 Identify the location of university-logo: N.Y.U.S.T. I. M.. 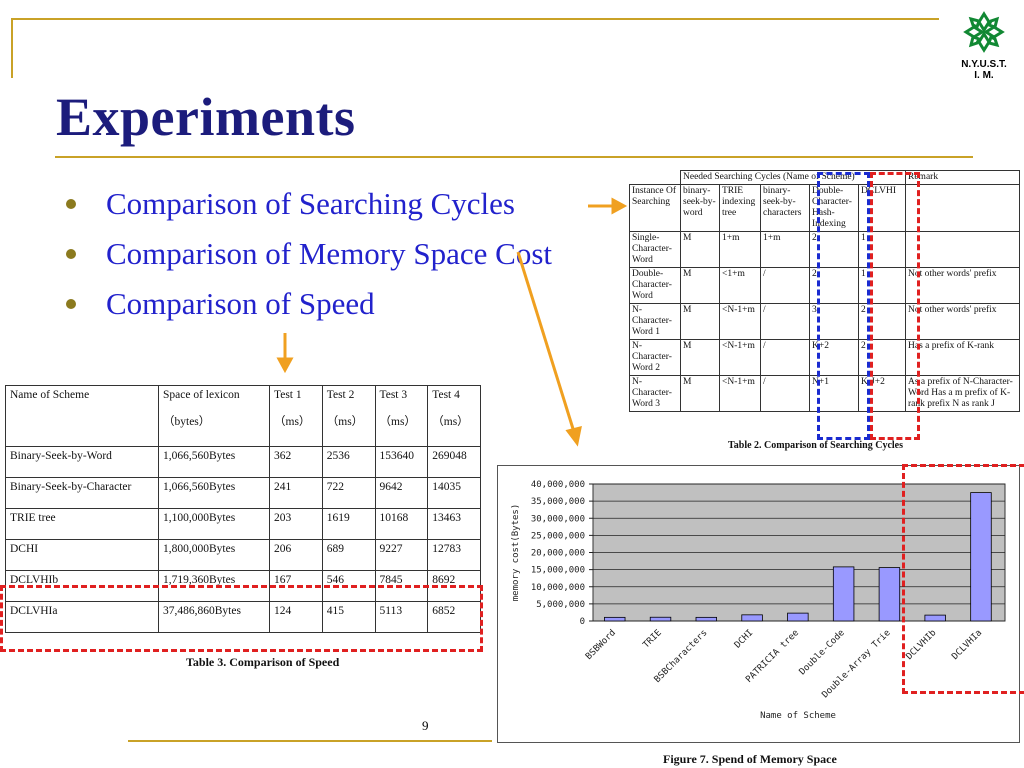
(984, 45).